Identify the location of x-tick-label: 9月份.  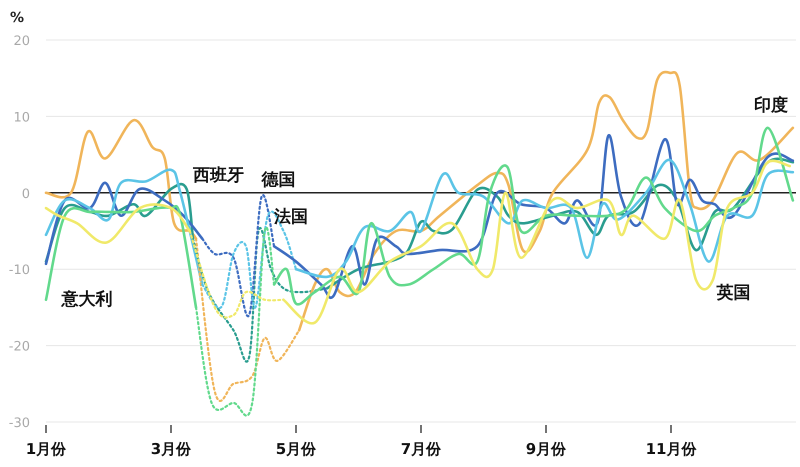
(547, 449).